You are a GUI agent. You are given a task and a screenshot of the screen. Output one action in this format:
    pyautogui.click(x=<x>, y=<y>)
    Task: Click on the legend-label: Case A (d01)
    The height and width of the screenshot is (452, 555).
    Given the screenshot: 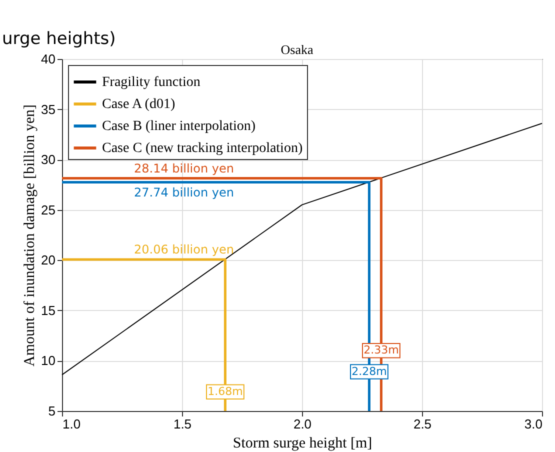 What is the action you would take?
    pyautogui.click(x=139, y=104)
    